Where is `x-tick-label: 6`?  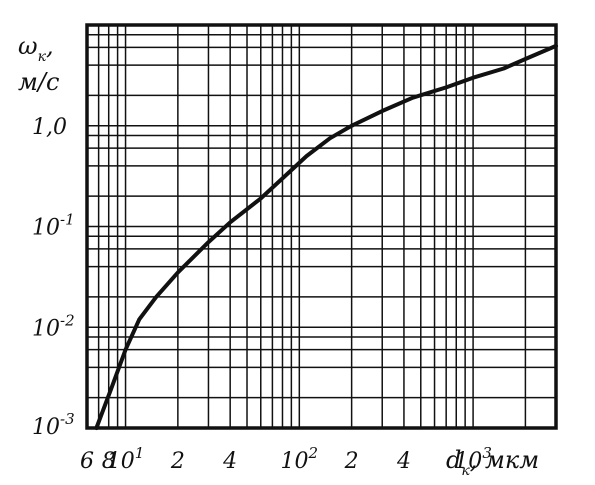 x-tick-label: 6 is located at coordinates (87, 461).